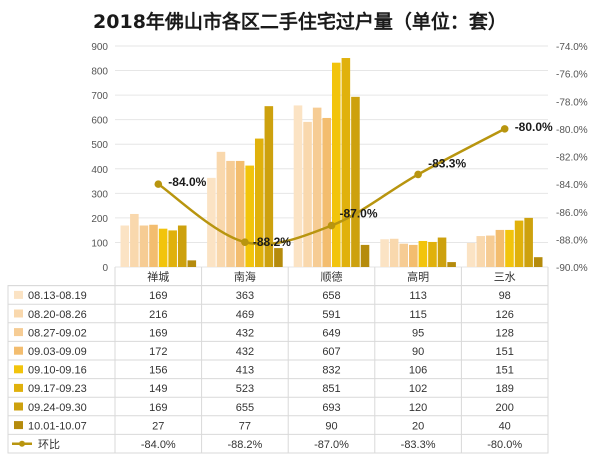 This screenshot has height=468, width=601. I want to click on y-tick-label: 200, so click(99, 219).